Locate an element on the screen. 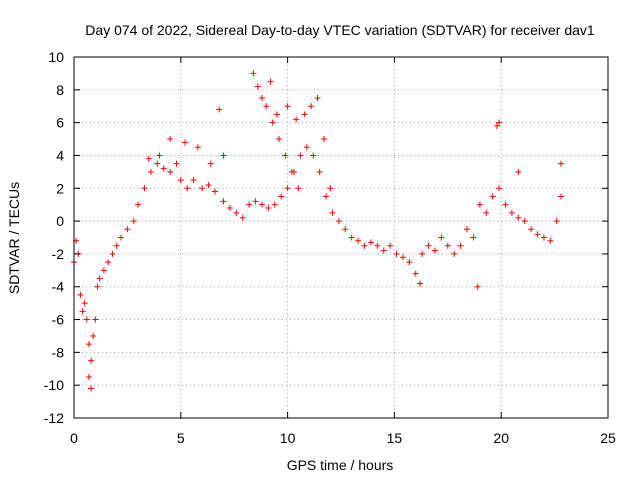  y-tick-label: 8 is located at coordinates (60, 90).